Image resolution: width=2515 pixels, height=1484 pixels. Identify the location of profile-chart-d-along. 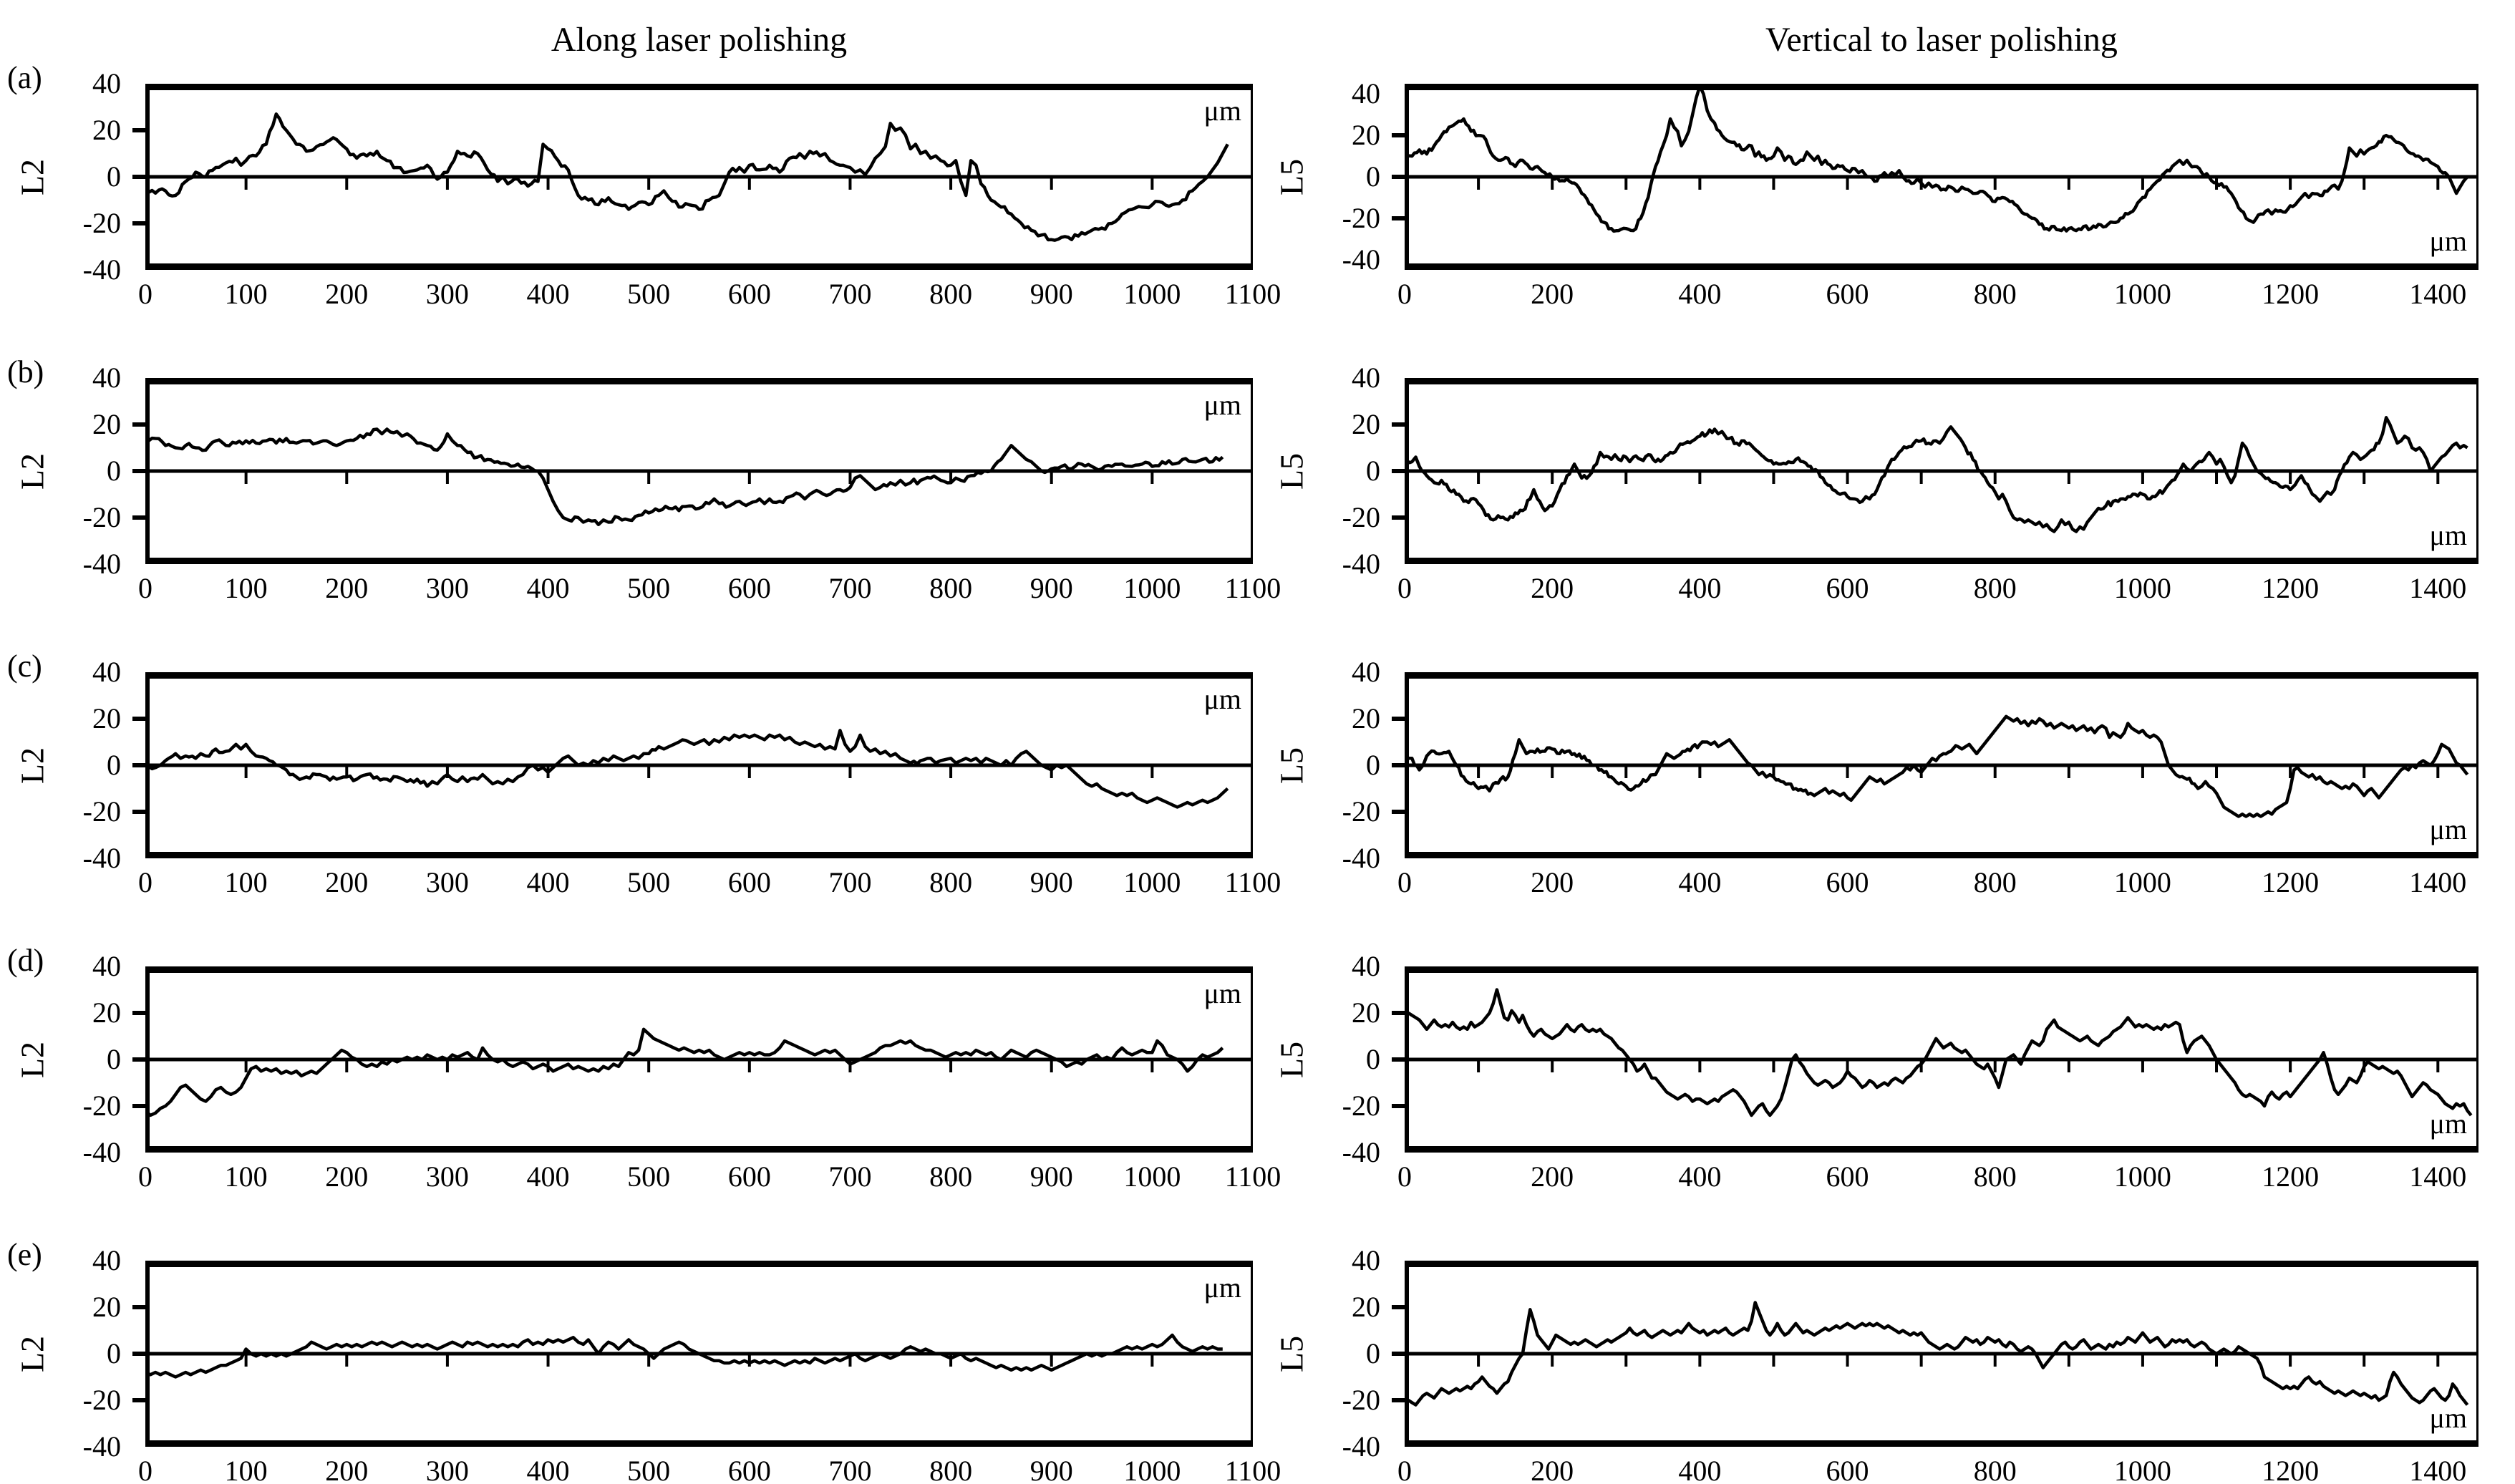
(699, 1059).